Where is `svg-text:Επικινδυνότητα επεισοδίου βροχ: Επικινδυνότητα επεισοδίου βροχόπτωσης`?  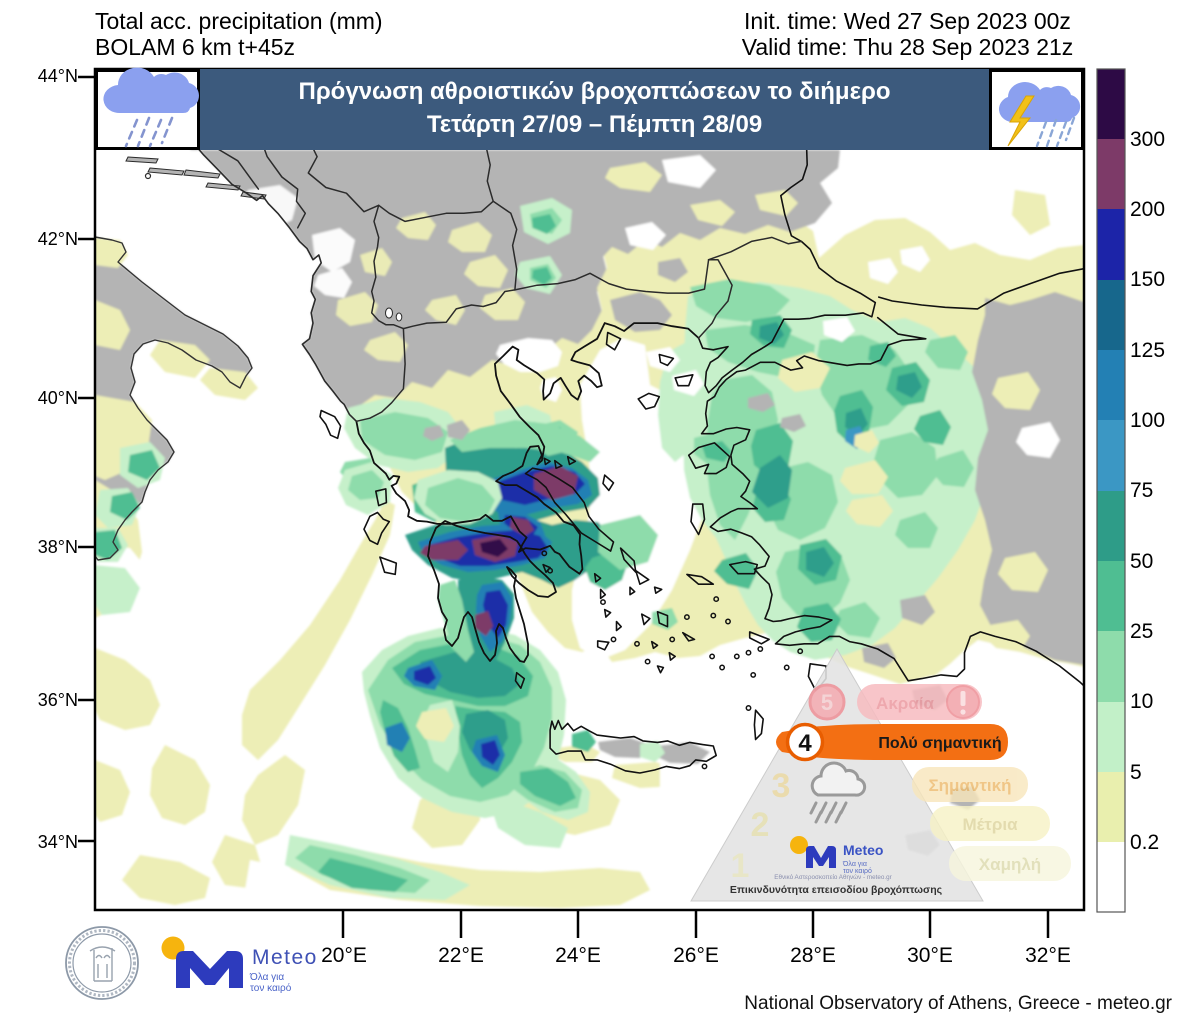 svg-text:Επικινδυνότητα επεισοδίου βροχ: Επικινδυνότητα επεισοδίου βροχόπτωσης is located at coordinates (836, 890).